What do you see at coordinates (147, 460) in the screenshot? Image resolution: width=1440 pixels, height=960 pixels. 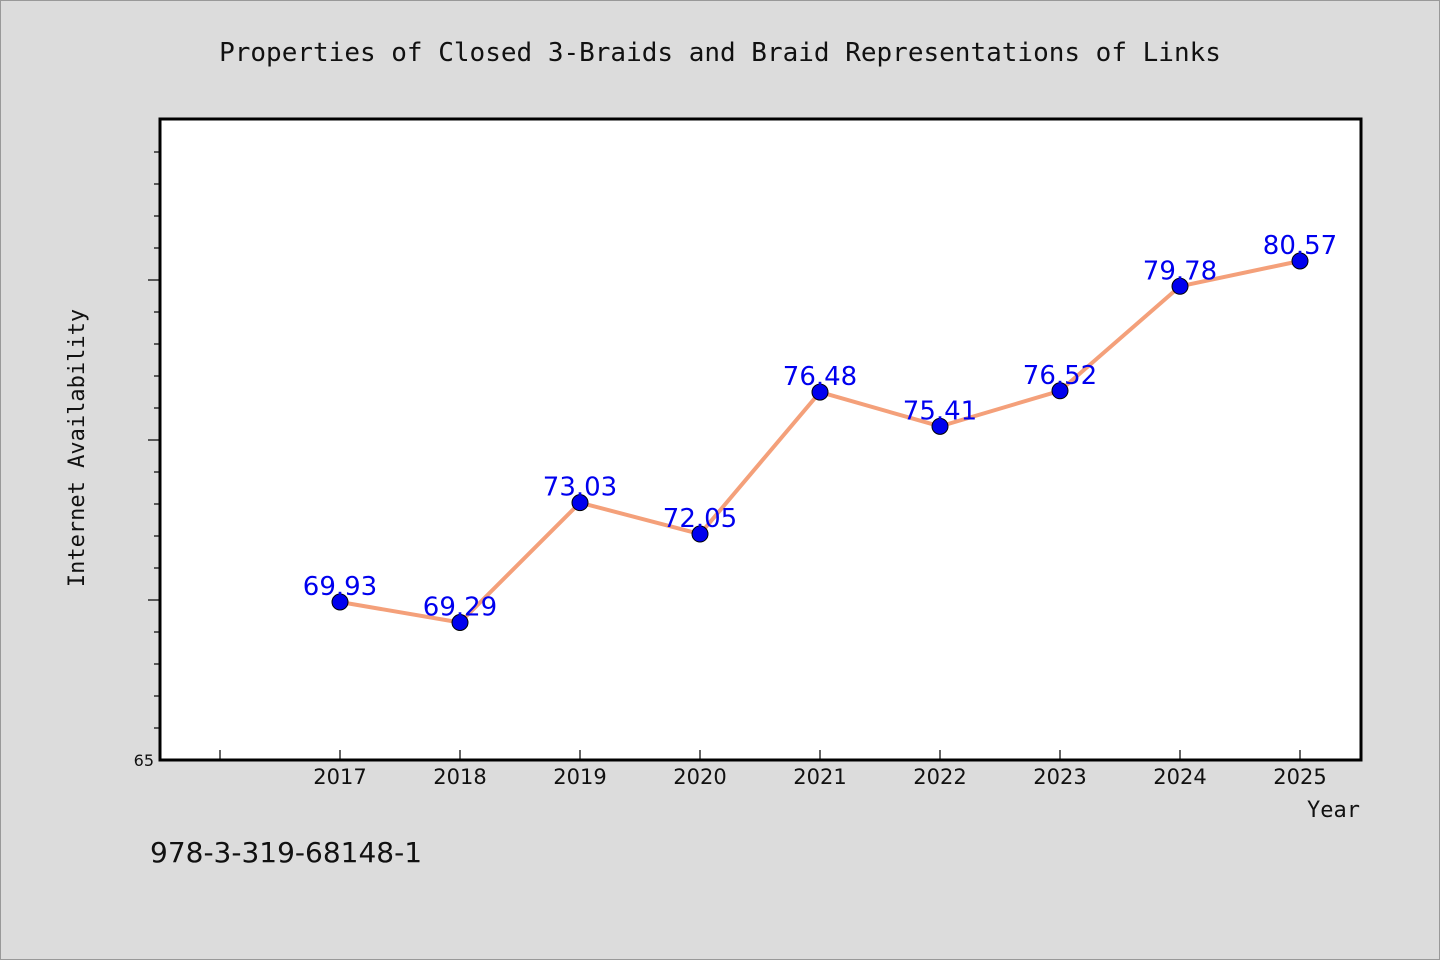 I see `y-axis-ticks: 65` at bounding box center [147, 460].